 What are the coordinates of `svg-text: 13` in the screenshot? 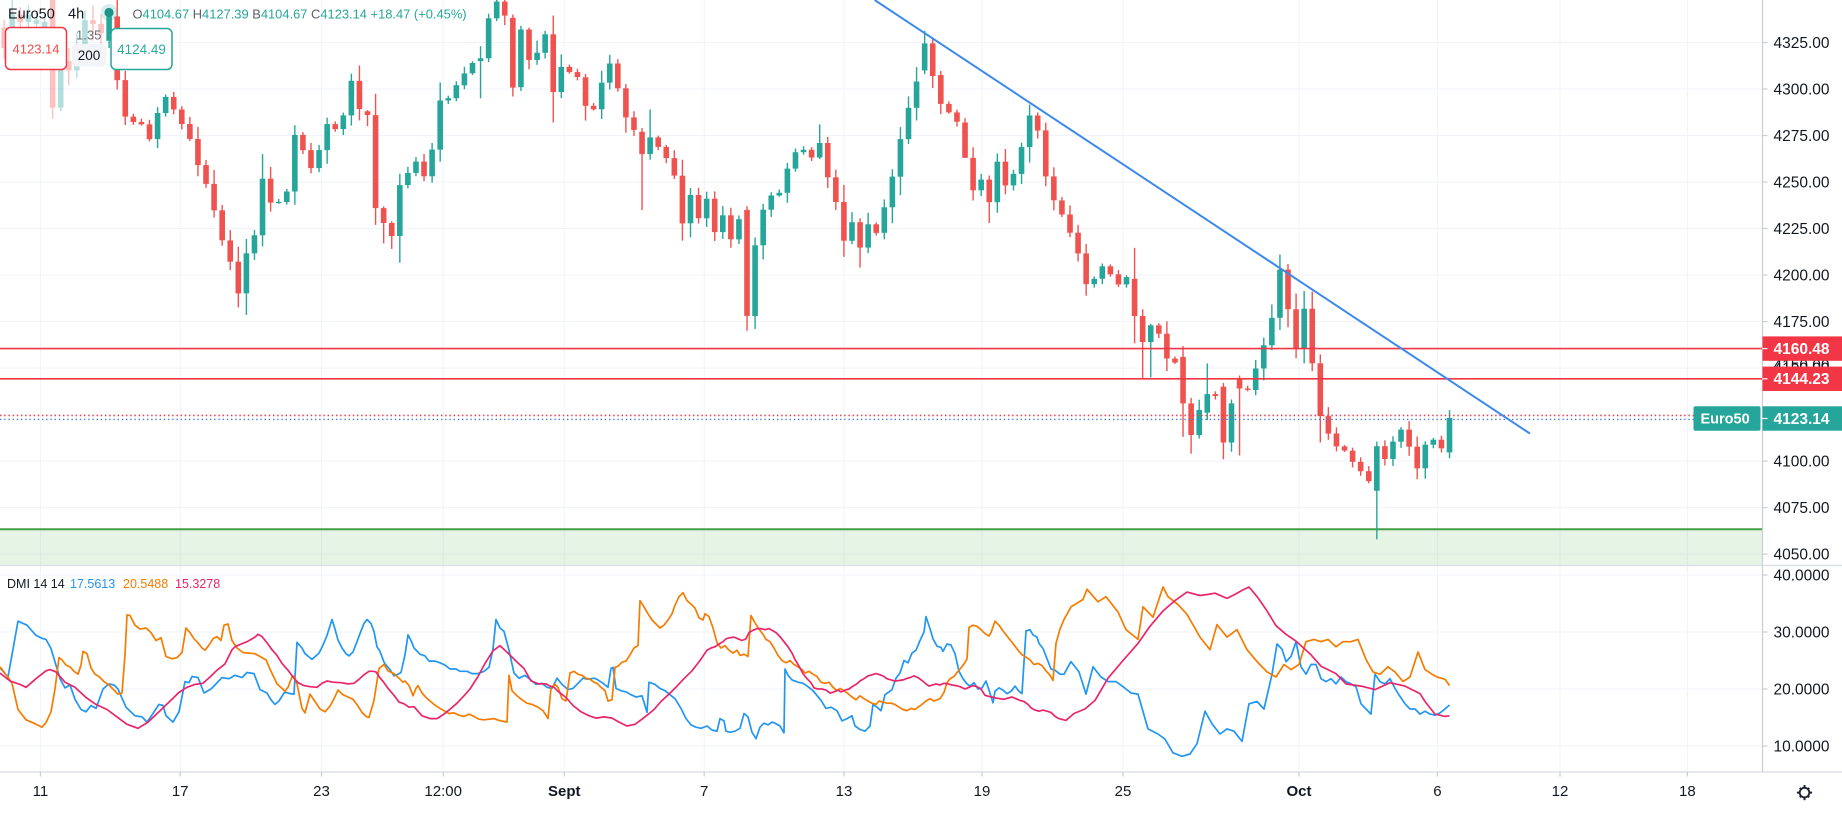 It's located at (844, 791).